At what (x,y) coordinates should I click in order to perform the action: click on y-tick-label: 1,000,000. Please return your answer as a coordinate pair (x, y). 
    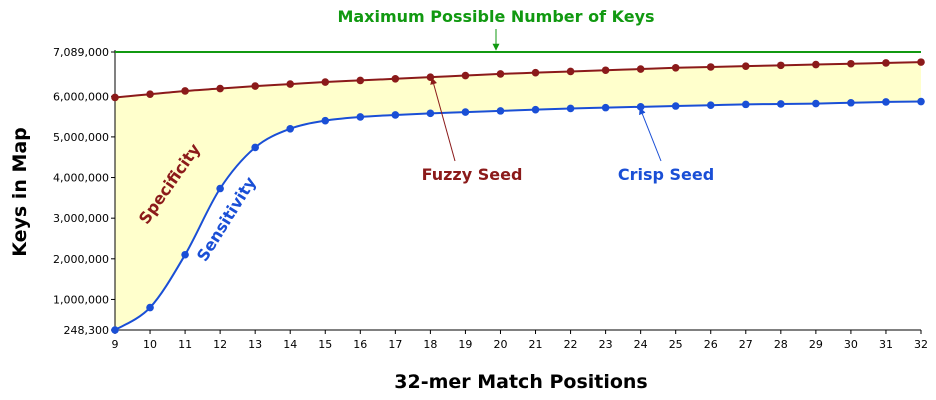
    Looking at the image, I should click on (81, 299).